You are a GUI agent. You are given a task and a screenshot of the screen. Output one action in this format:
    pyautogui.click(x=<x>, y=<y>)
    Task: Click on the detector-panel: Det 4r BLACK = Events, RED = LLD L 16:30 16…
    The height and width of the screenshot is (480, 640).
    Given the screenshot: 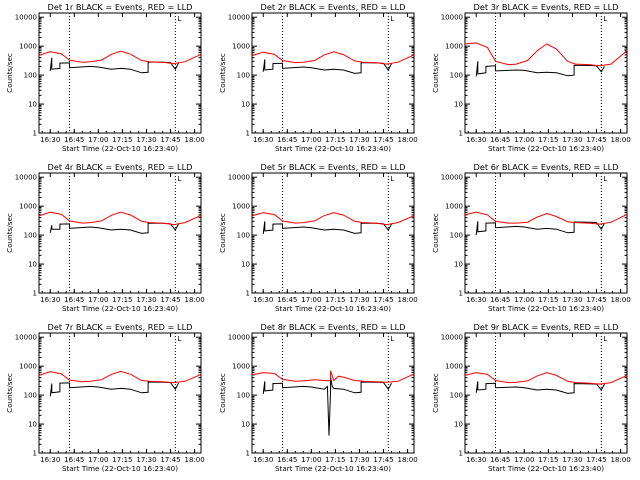 What is the action you would take?
    pyautogui.click(x=105, y=237)
    